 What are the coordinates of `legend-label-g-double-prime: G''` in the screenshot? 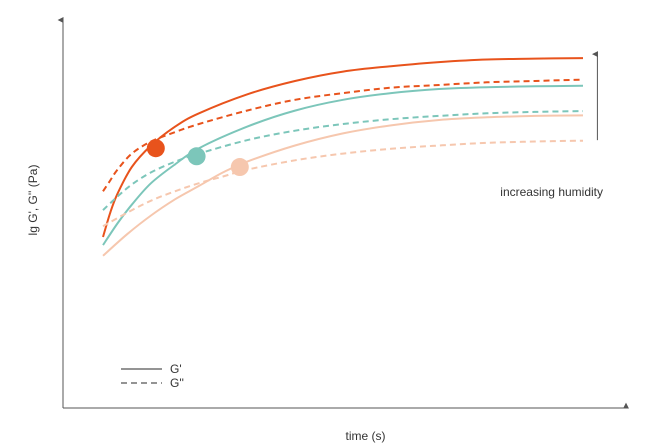 It's located at (177, 383).